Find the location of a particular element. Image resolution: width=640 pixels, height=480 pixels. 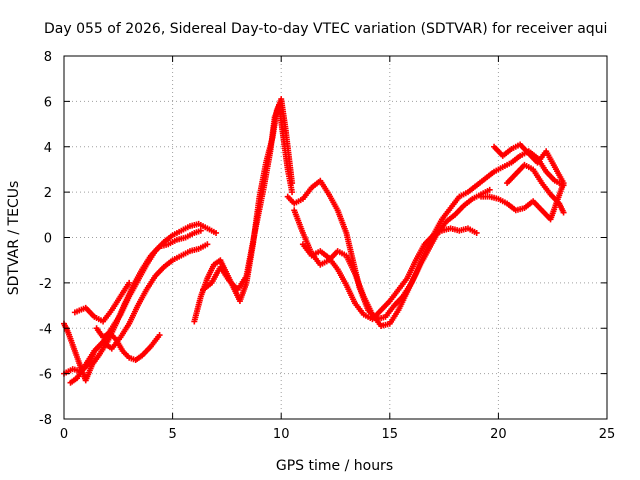

y-axis-title: SDTVAR / TECUs is located at coordinates (14, 238).